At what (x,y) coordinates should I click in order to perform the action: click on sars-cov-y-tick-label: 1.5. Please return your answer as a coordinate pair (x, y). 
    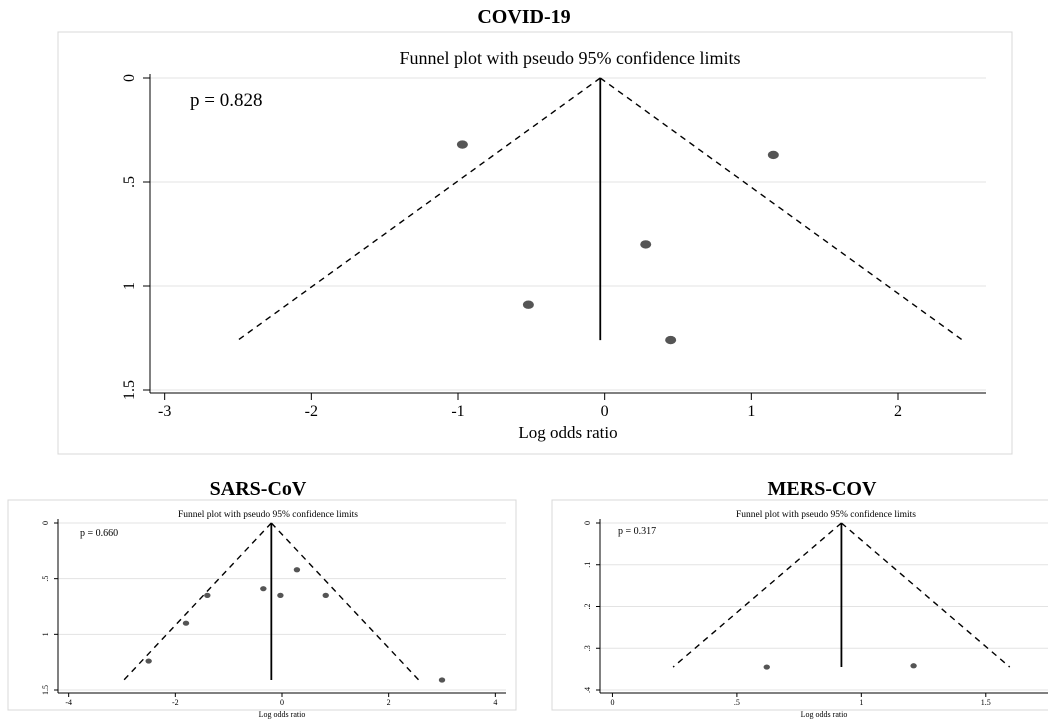
    Looking at the image, I should click on (45, 690).